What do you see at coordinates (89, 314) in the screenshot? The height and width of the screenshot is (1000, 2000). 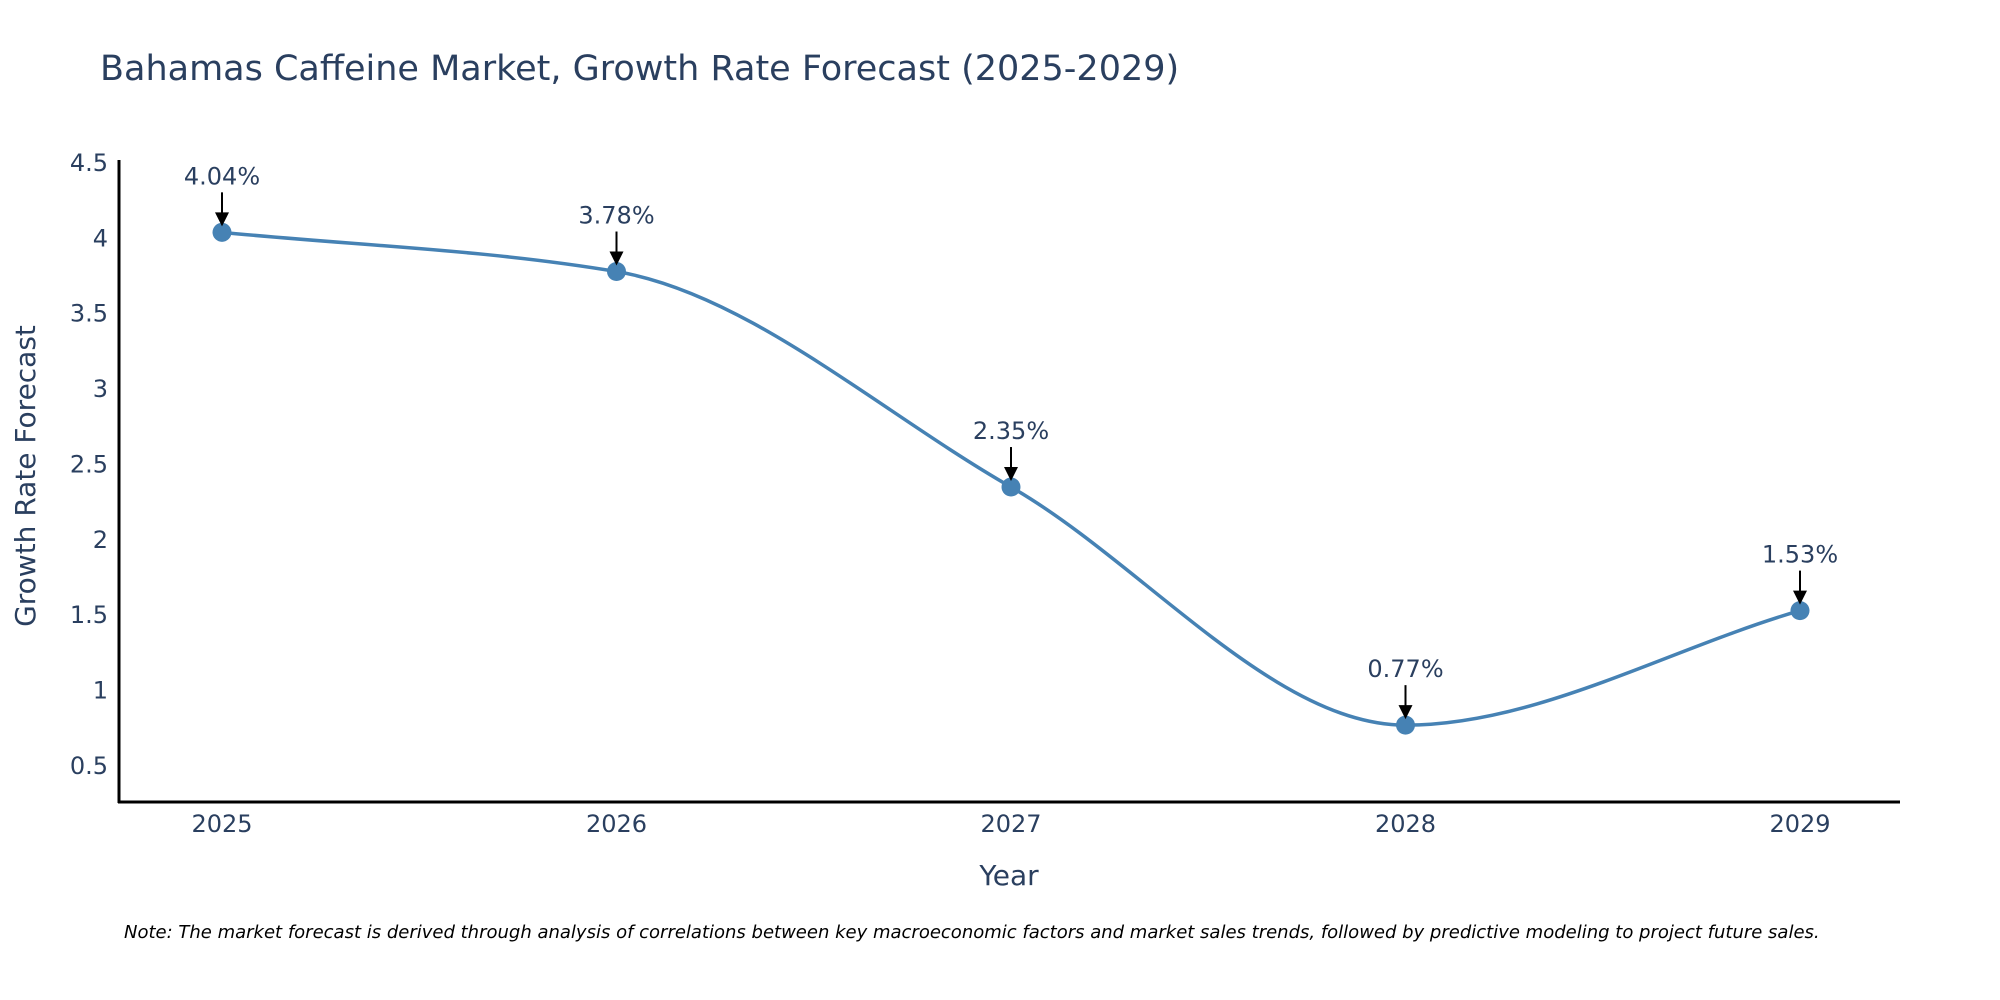 I see `y-tick-label: 3.5` at bounding box center [89, 314].